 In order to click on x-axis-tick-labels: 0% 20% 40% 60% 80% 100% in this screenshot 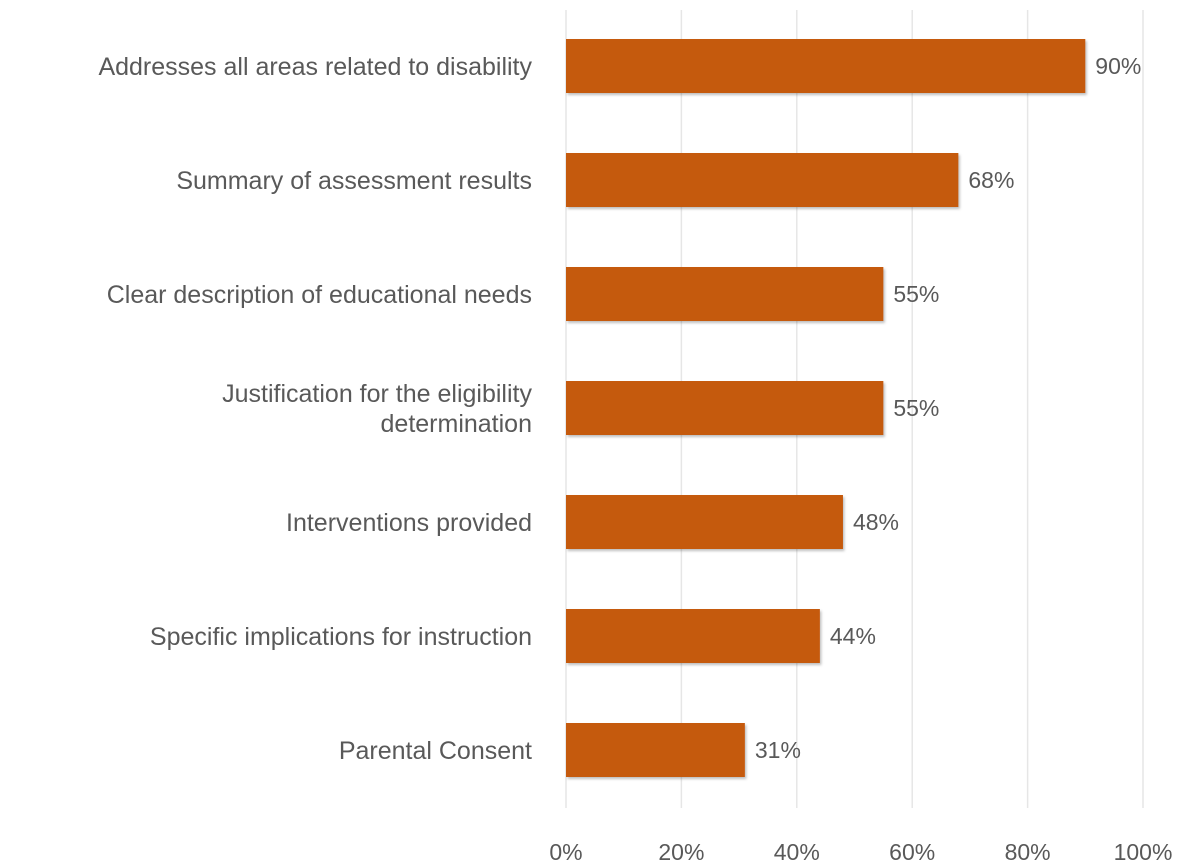, I will do `click(860, 851)`.